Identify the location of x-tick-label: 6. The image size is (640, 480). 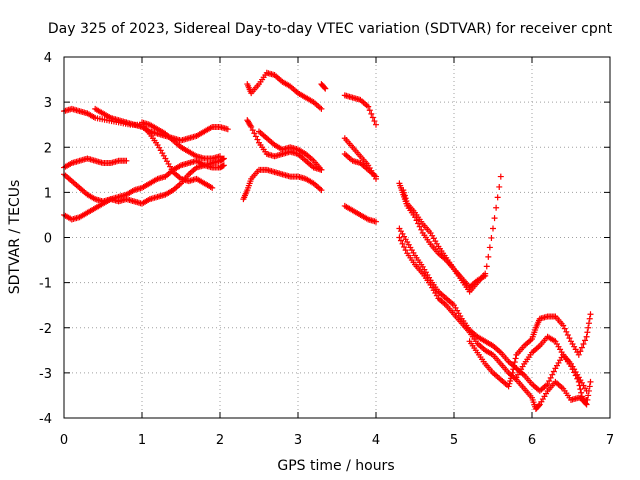
(532, 440).